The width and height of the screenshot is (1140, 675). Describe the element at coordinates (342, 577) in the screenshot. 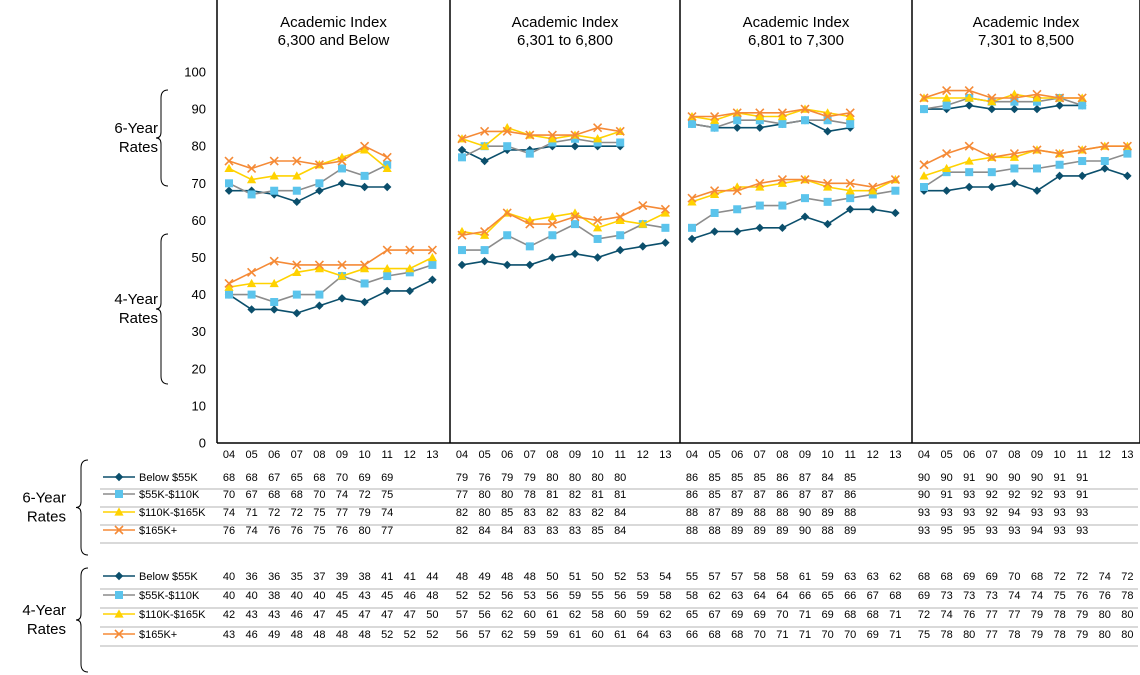

I see `table-cell: 39` at that location.